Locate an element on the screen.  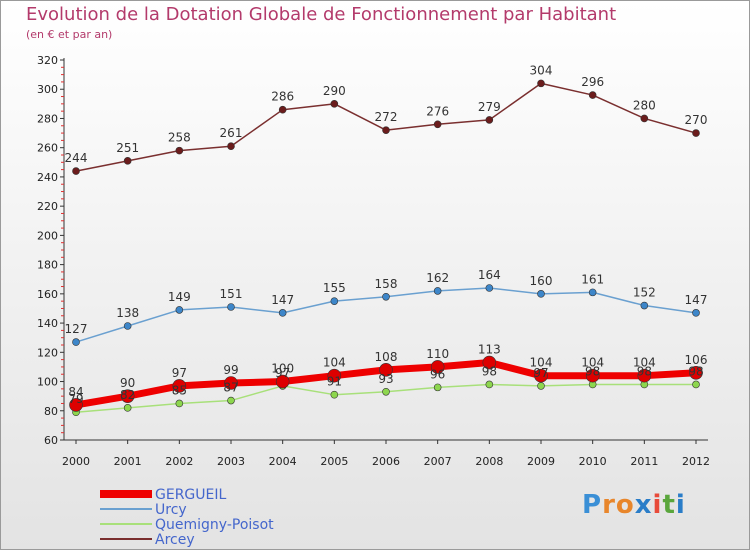
data-label: 164 is located at coordinates (489, 275).